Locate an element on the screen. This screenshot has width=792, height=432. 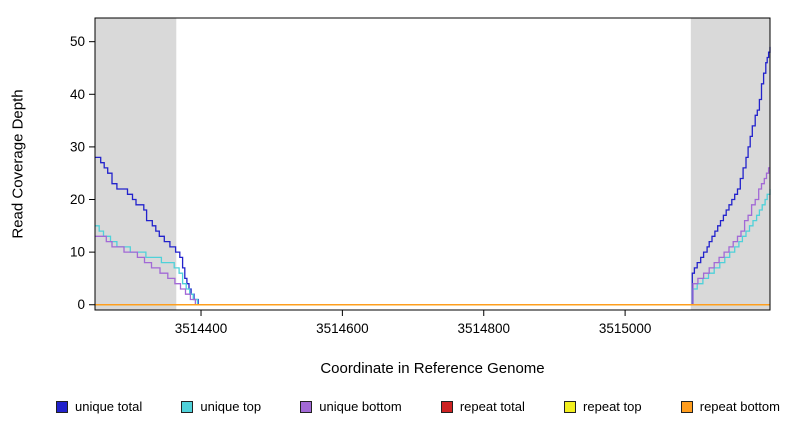
legend-item-repeat-total: repeat total is located at coordinates (482, 406).